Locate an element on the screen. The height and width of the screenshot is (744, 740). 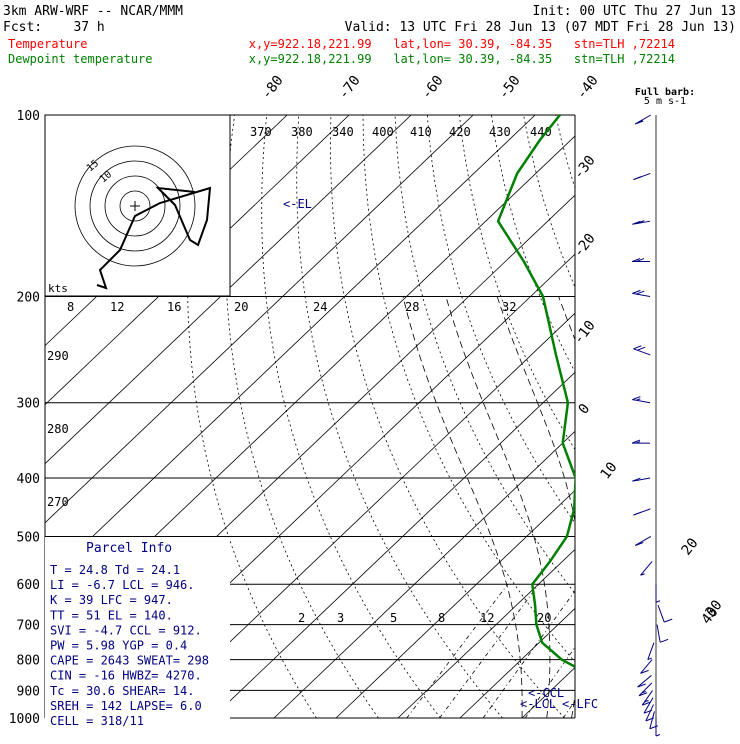
parcel-info-row: Tc = 30.6 SHEAR= 14. is located at coordinates (122, 691).